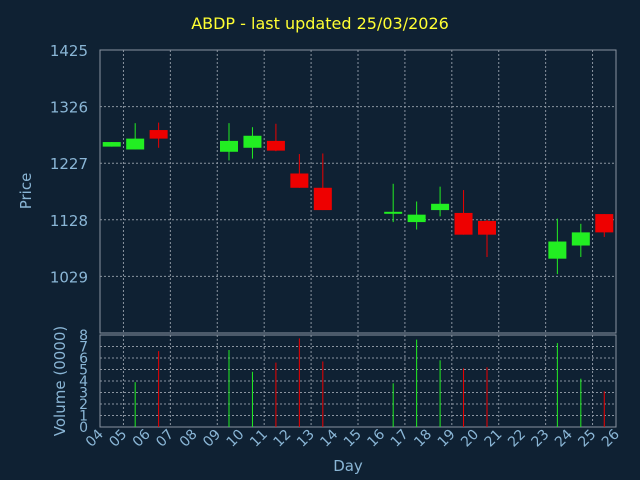  I want to click on x-tick-label: 13, so click(306, 439).